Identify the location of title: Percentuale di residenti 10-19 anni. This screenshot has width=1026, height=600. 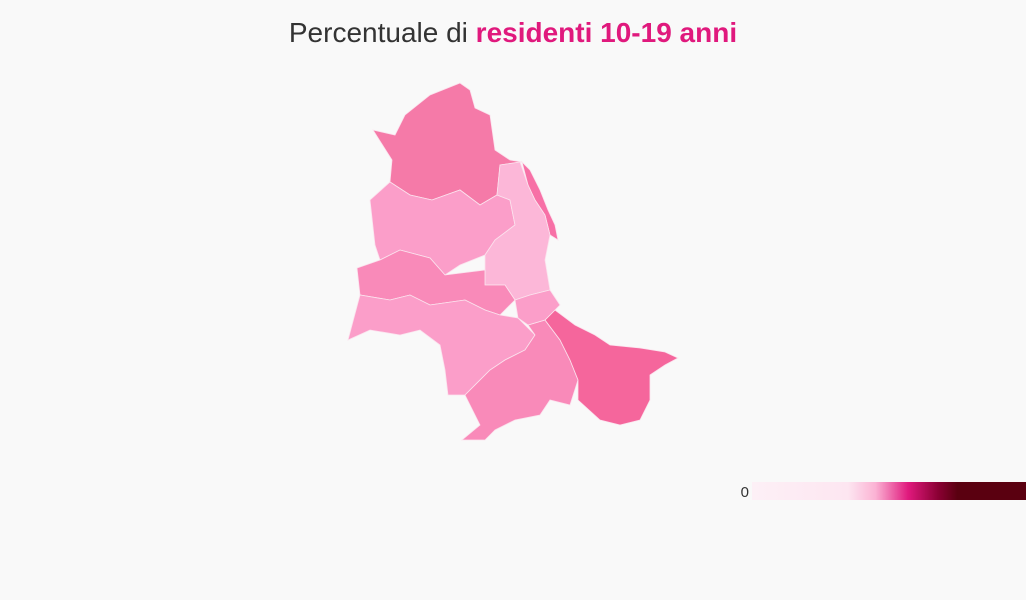
(513, 32).